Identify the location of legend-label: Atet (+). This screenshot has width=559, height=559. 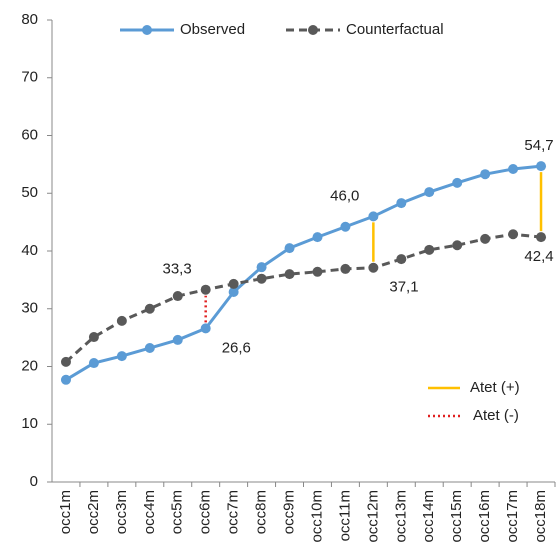
(495, 387).